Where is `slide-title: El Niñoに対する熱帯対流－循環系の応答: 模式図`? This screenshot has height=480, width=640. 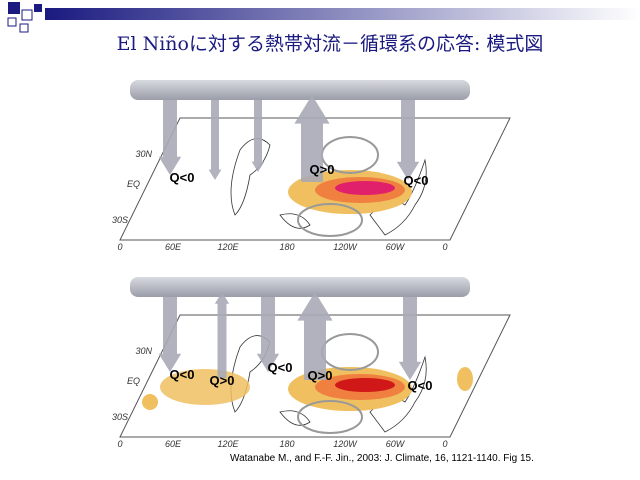
slide-title: El Niñoに対する熱帯対流－循環系の応答: 模式図 is located at coordinates (330, 44).